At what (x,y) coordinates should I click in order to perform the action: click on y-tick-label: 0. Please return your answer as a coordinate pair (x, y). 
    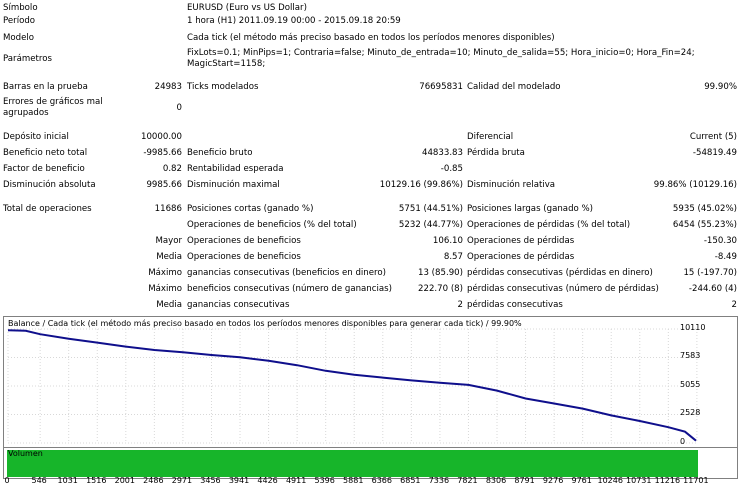
    Looking at the image, I should click on (683, 441).